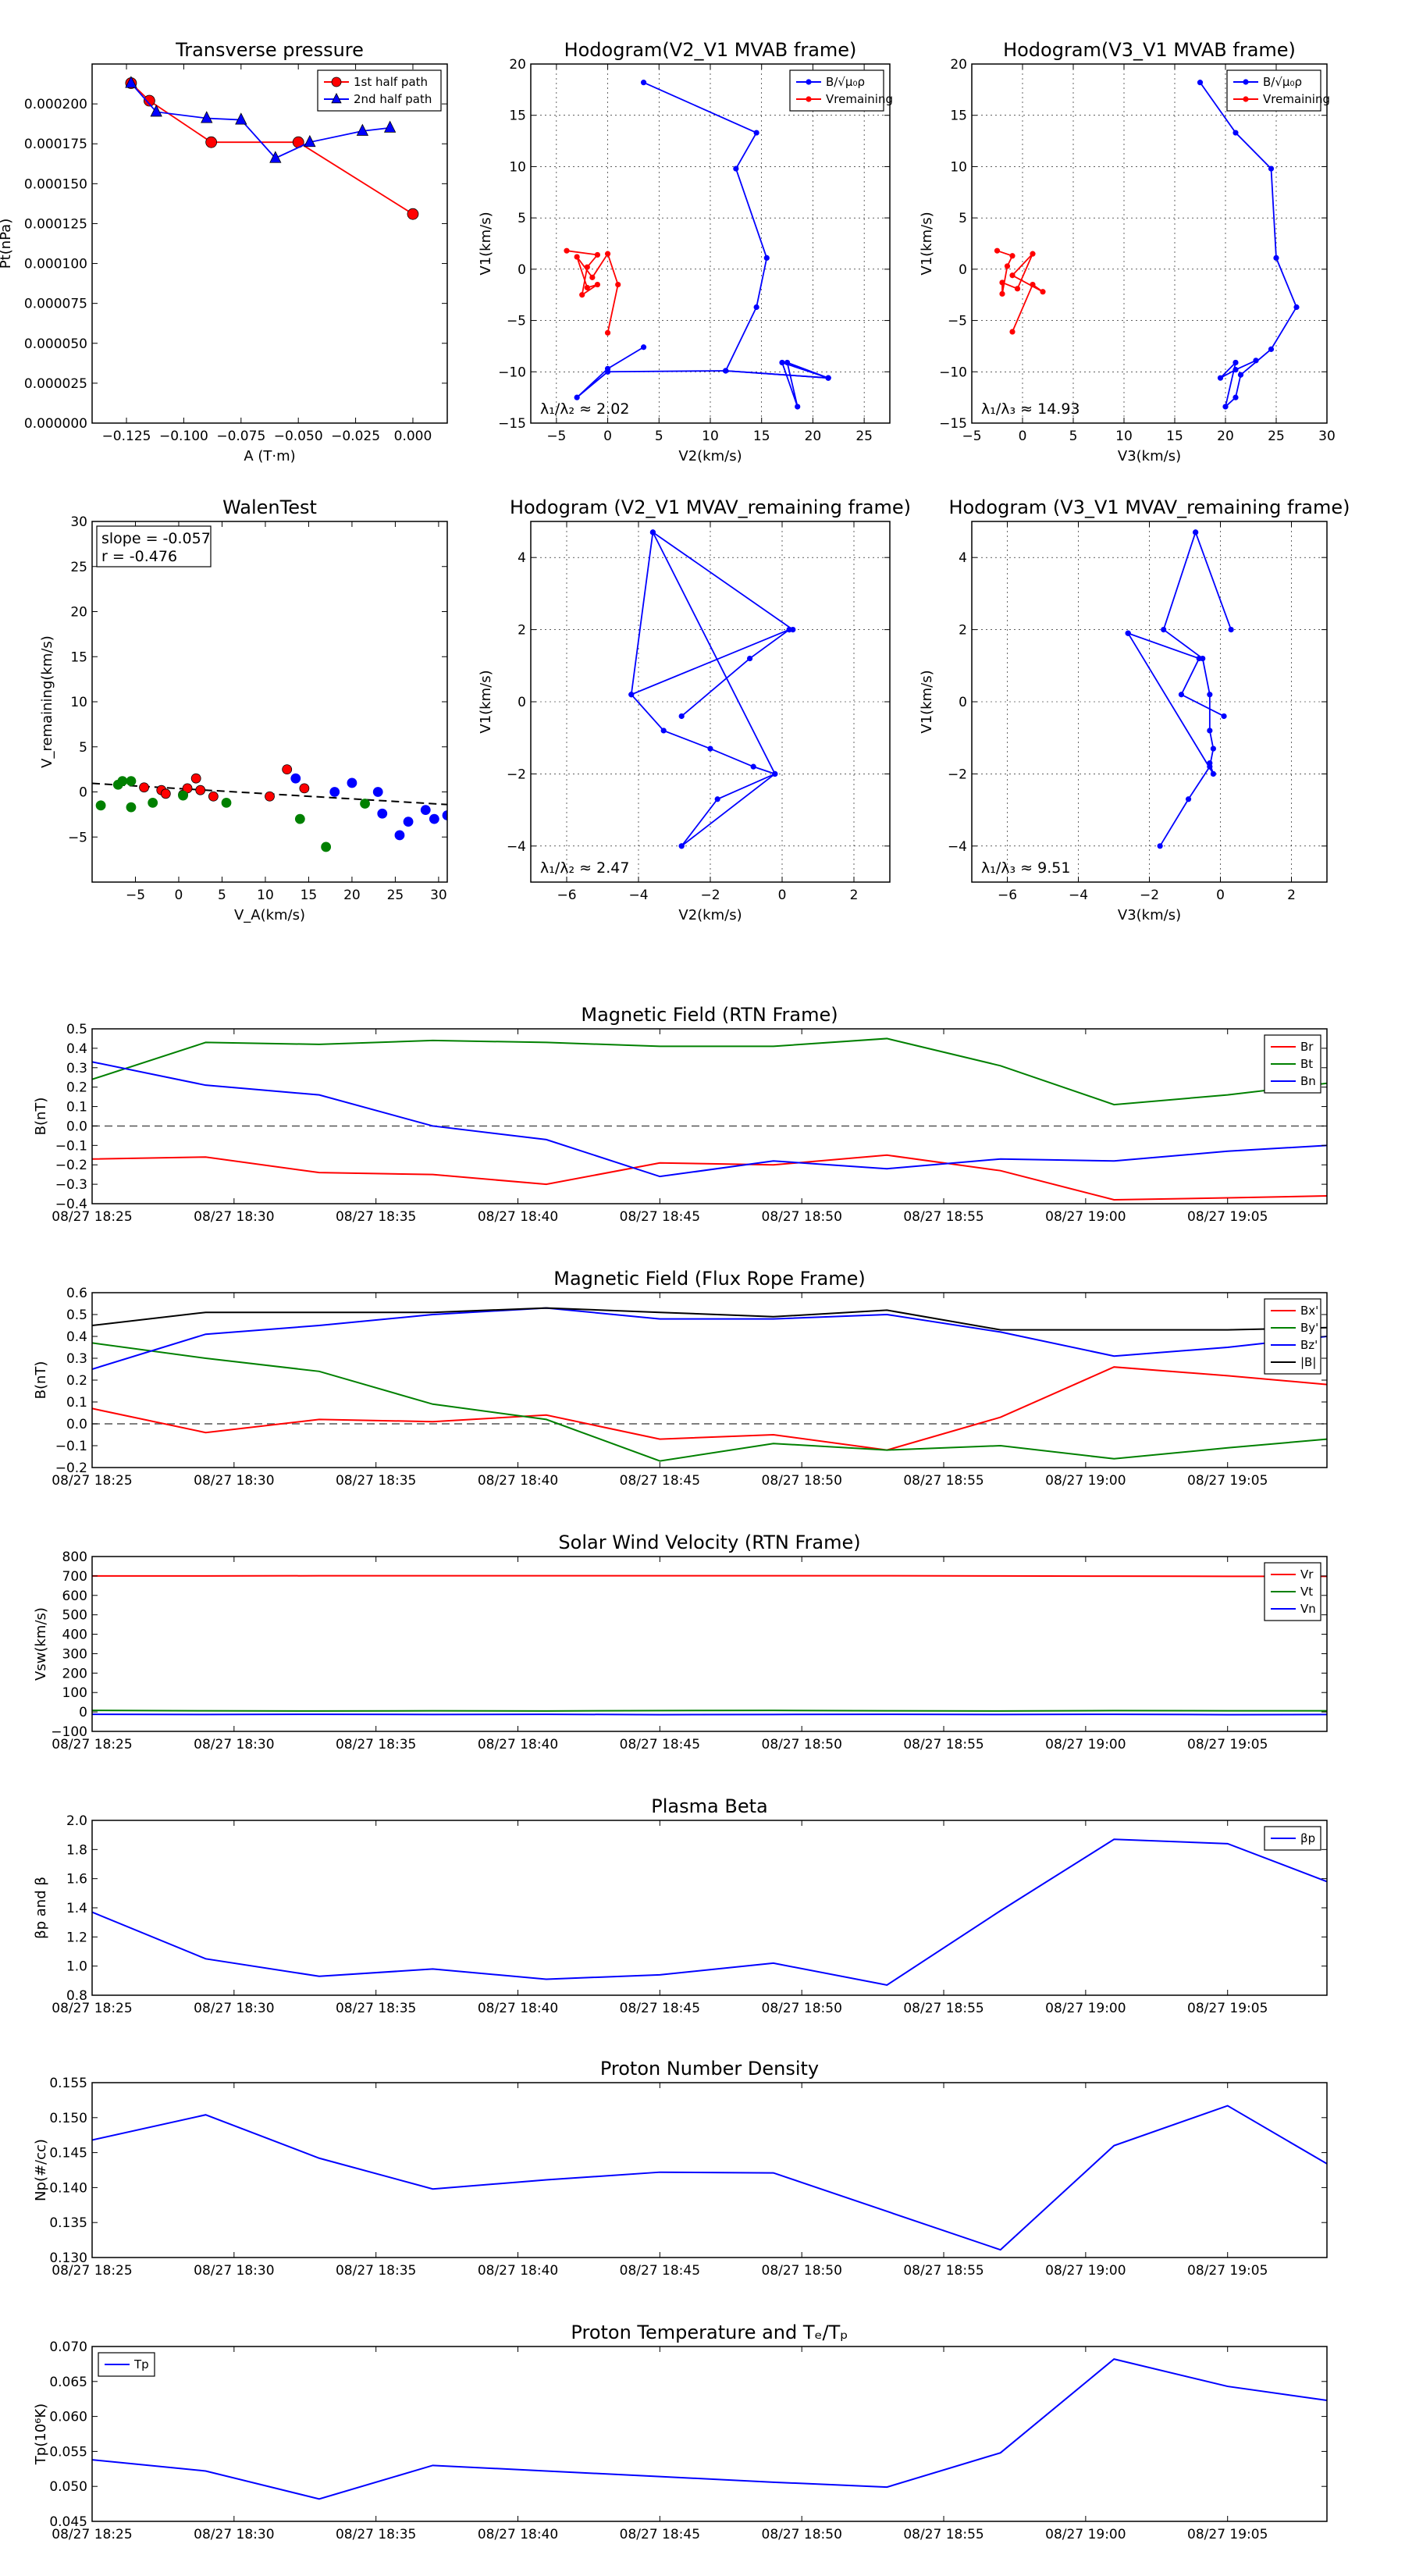 The height and width of the screenshot is (2576, 1405). What do you see at coordinates (711, 436) in the screenshot?
I see `x-tick-label: 10` at bounding box center [711, 436].